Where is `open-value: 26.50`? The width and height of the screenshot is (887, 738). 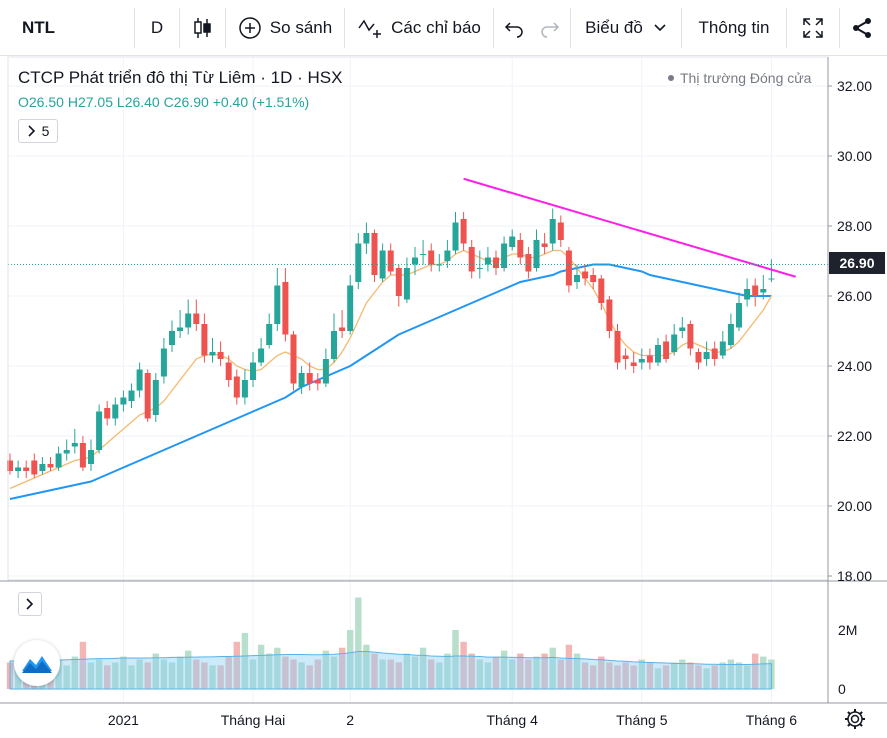
open-value: 26.50 is located at coordinates (46, 102).